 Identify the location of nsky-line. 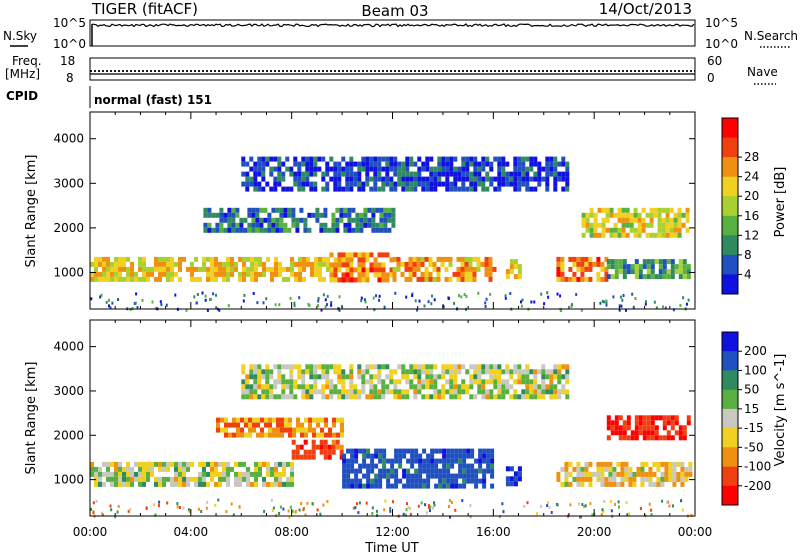
(393, 25).